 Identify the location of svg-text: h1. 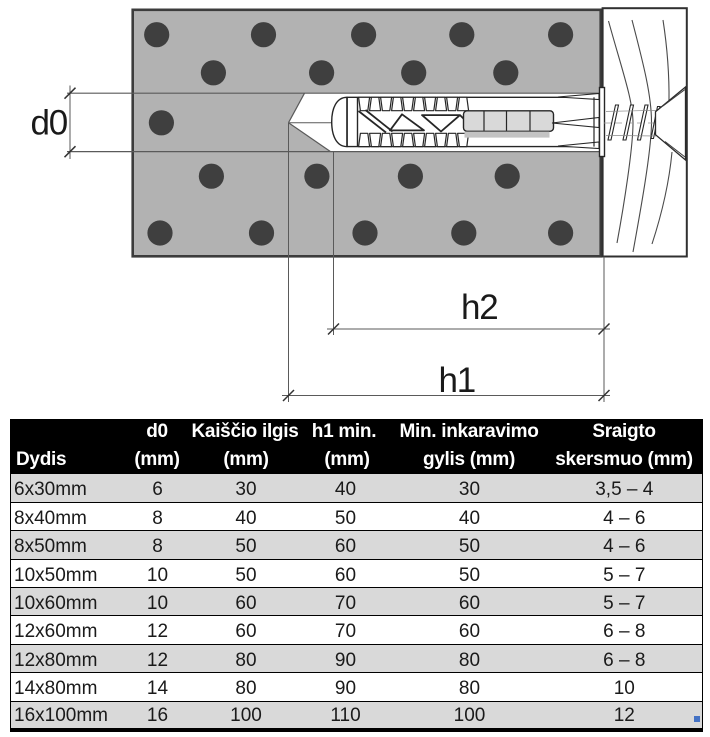
(457, 380).